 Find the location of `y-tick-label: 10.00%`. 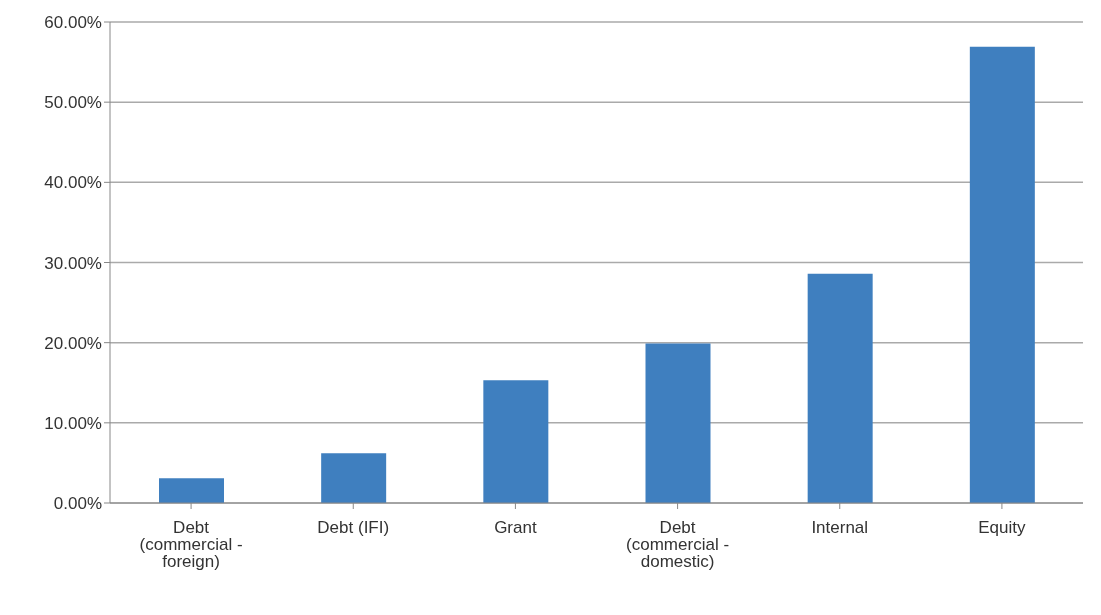

y-tick-label: 10.00% is located at coordinates (73, 423).